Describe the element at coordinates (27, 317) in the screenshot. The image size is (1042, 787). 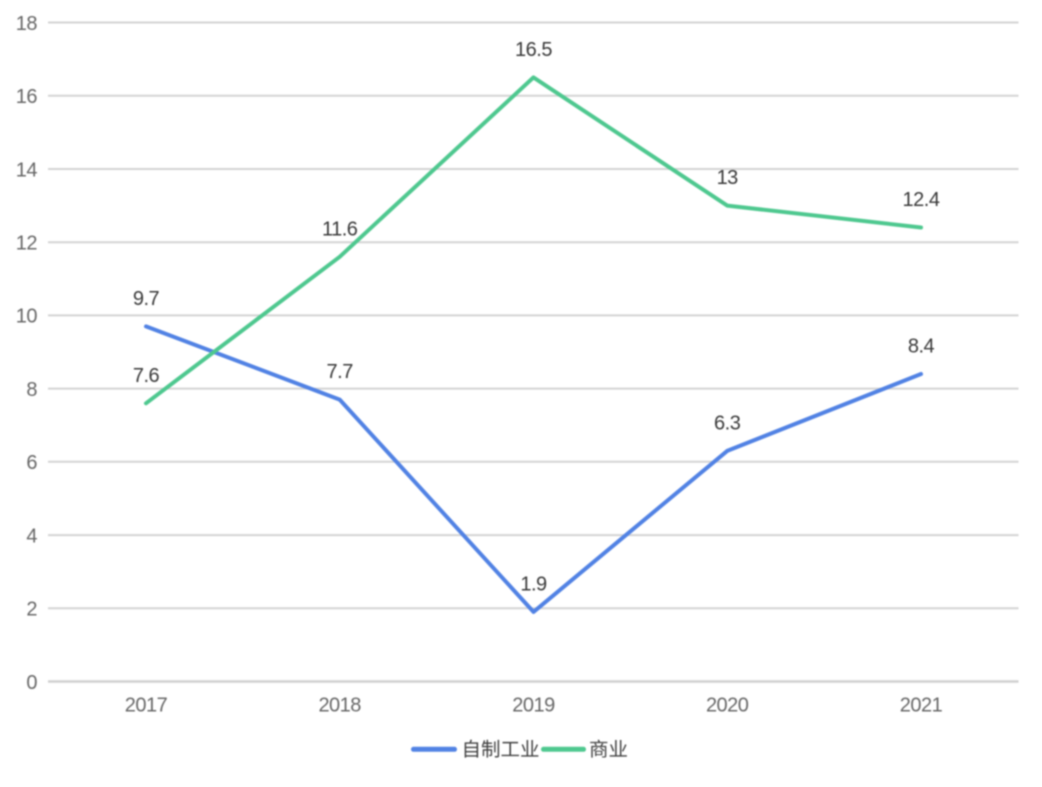
I see `svg-text: 10` at that location.